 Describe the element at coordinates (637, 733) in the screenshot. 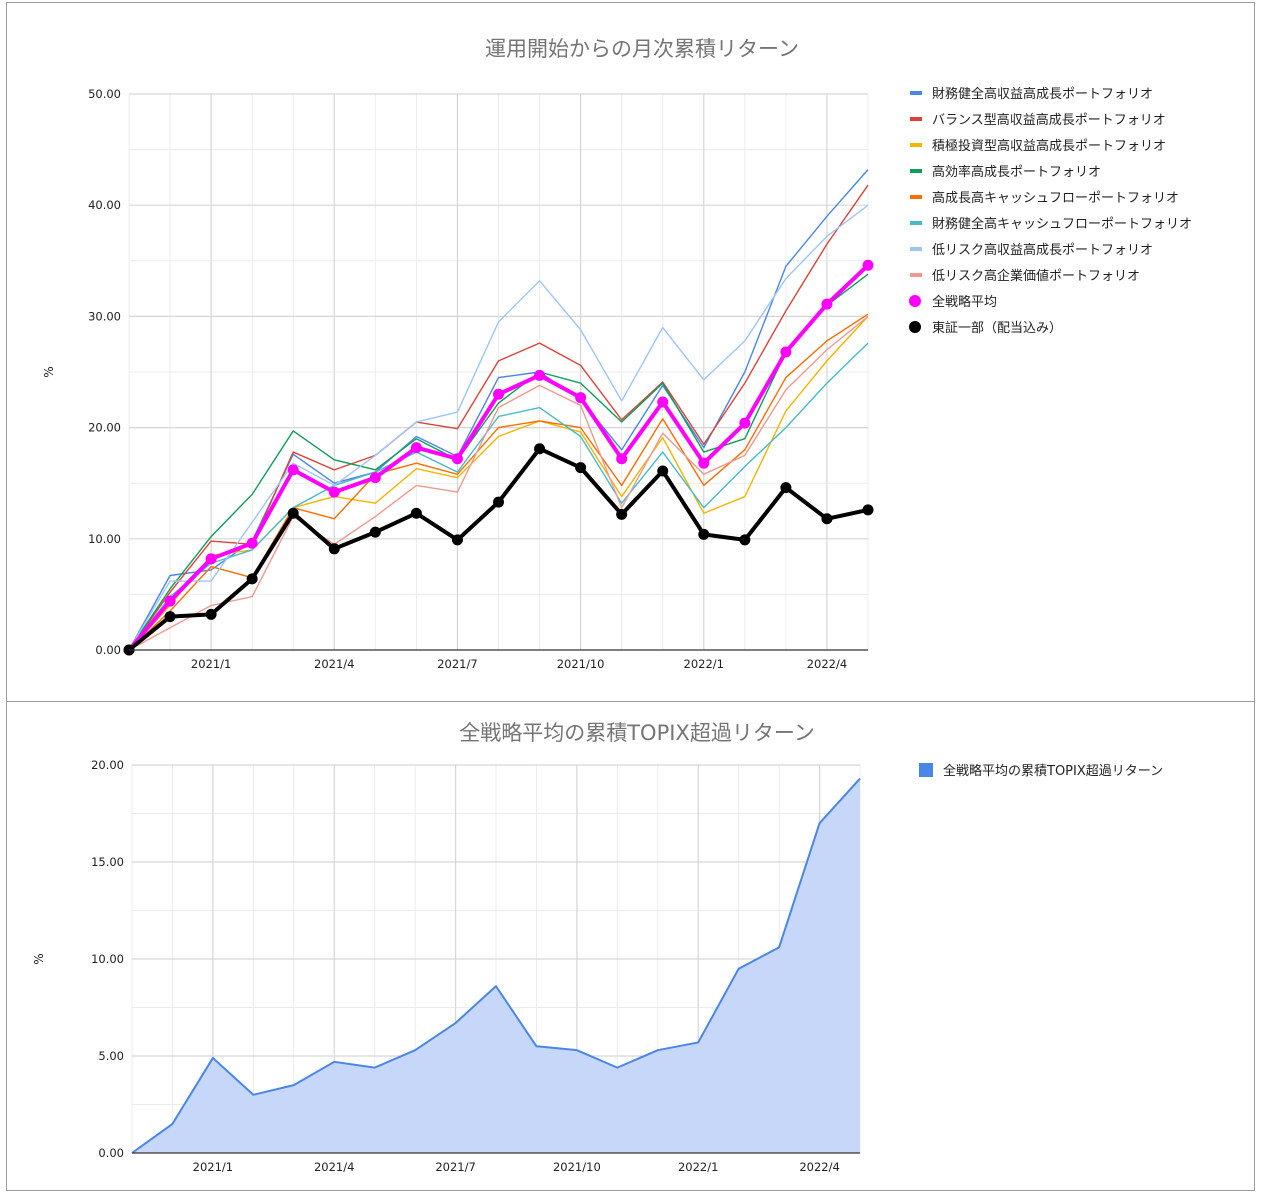

I see `chart-title: 全戦略平均の累積TOPIX超過リターン` at that location.